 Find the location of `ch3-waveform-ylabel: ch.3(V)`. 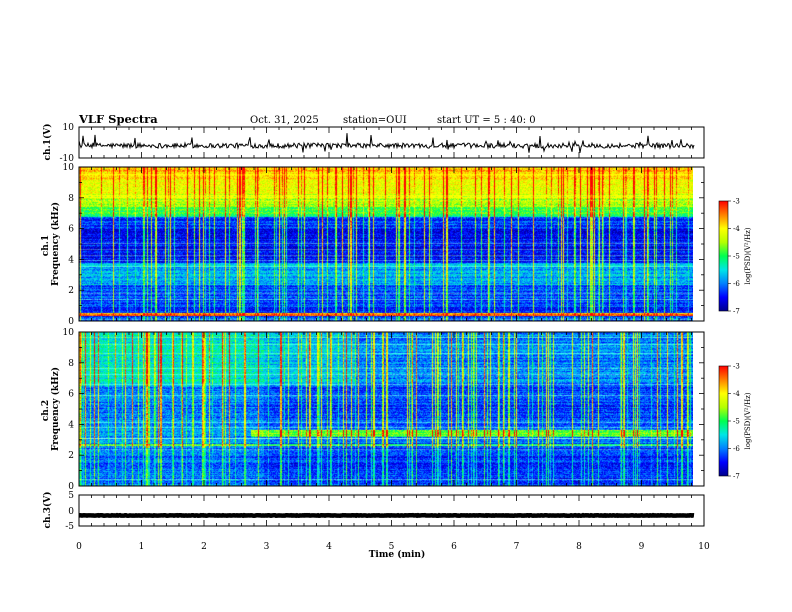

ch3-waveform-ylabel: ch.3(V) is located at coordinates (47, 510).